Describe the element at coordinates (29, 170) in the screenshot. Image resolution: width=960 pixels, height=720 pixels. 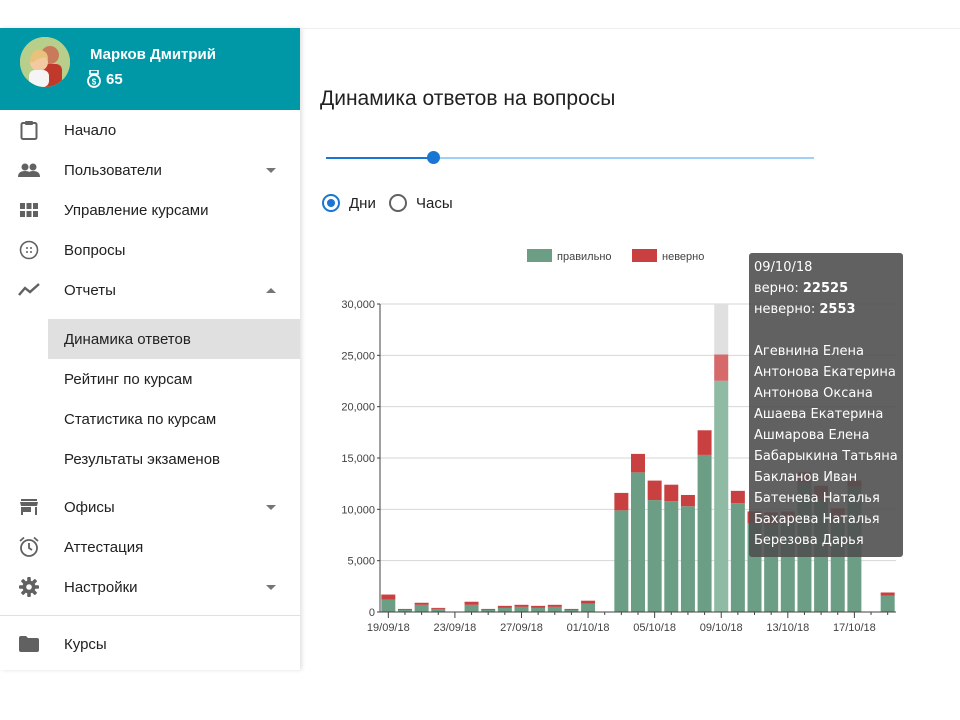
I see `people-icon` at that location.